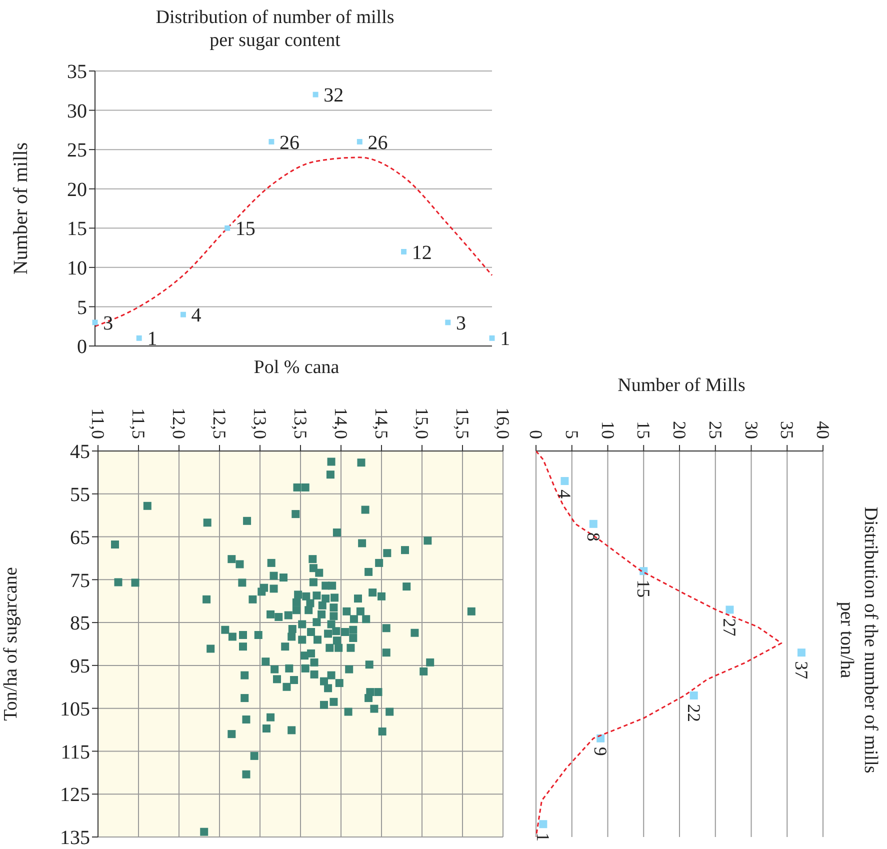 This screenshot has width=887, height=849. Describe the element at coordinates (75, 795) in the screenshot. I see `y-tick-label: 125` at that location.